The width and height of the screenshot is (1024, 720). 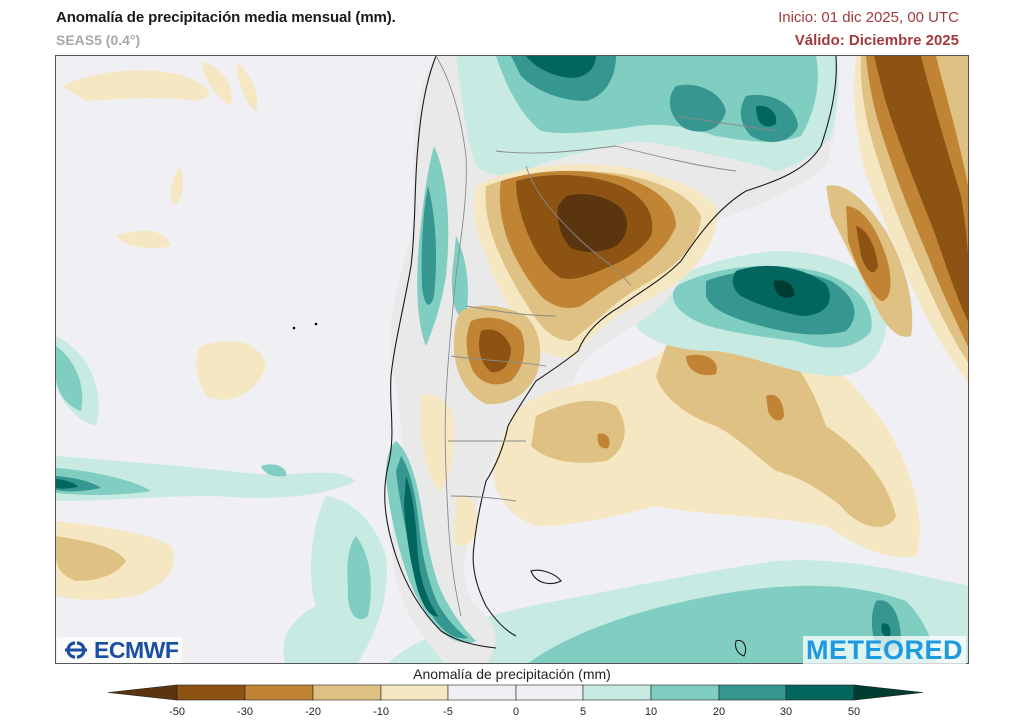 I want to click on tick-label: 10, so click(x=651, y=712).